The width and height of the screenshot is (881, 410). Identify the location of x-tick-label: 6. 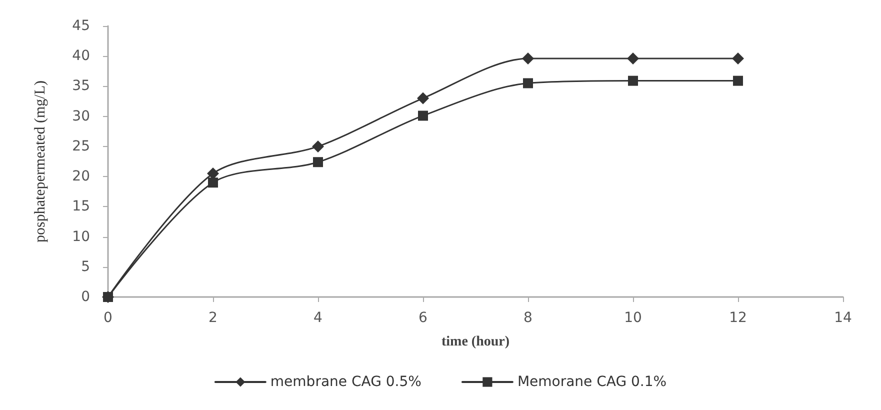
(423, 318).